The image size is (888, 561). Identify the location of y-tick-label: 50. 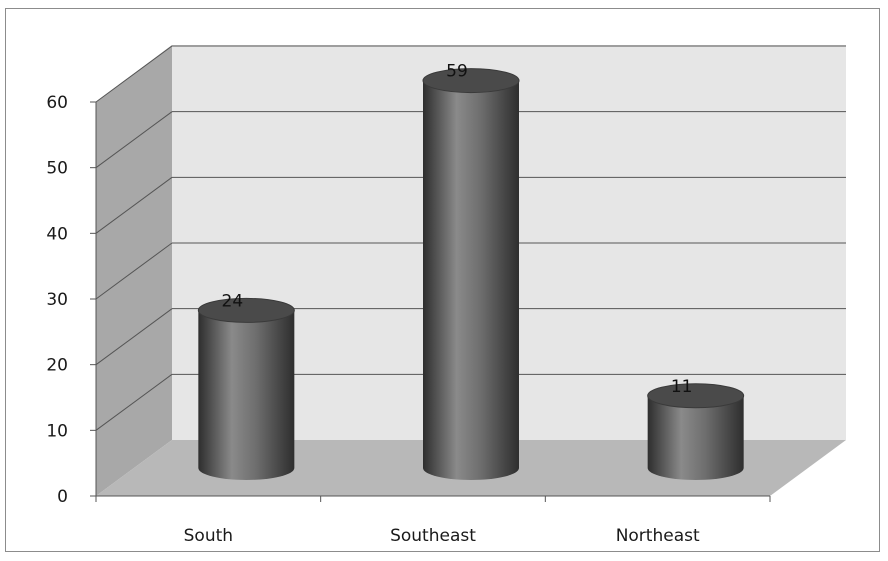
(57, 169).